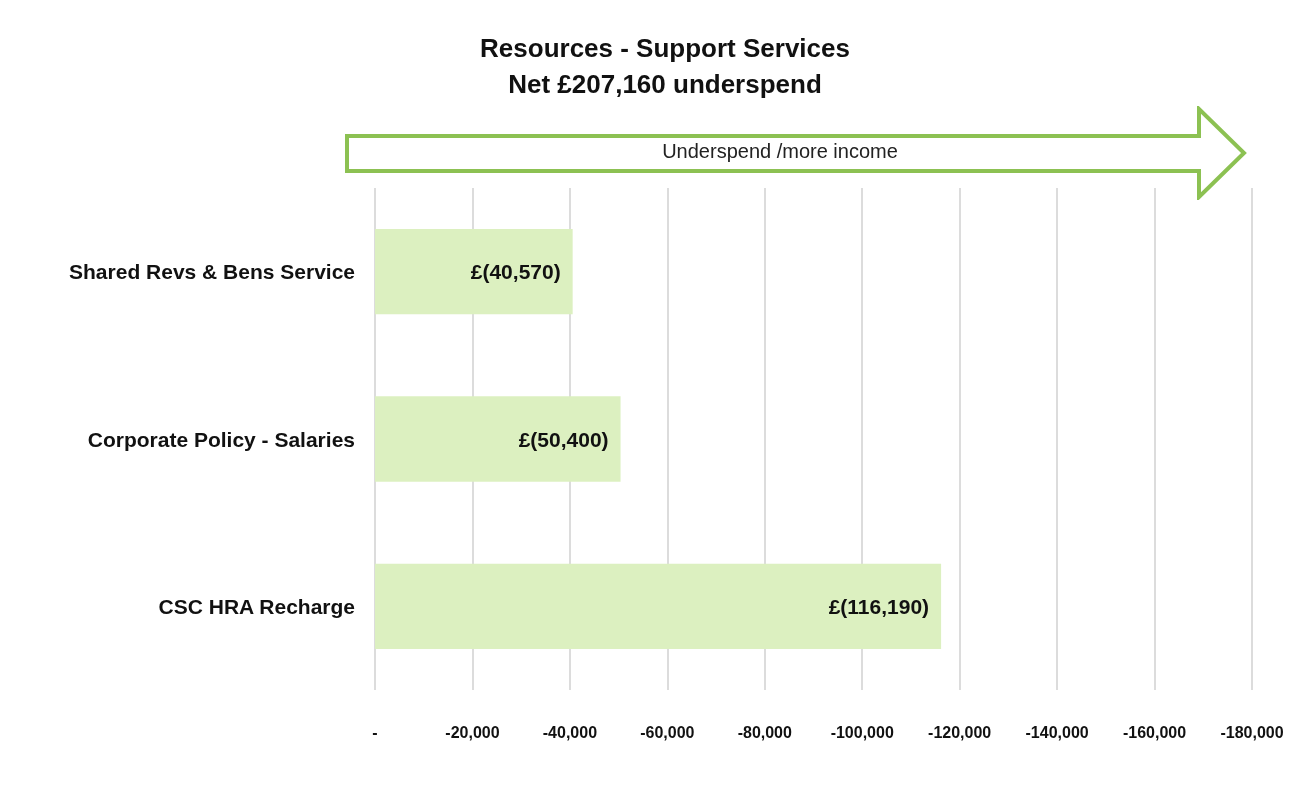 The width and height of the screenshot is (1304, 796). Describe the element at coordinates (862, 732) in the screenshot. I see `x-tick-label: -100,000` at that location.